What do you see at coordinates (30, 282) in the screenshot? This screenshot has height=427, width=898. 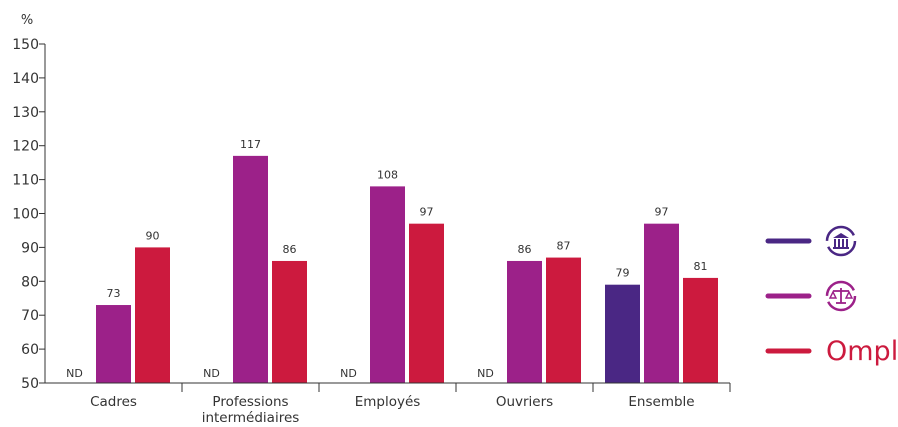 I see `y-tick-label: 80` at bounding box center [30, 282].